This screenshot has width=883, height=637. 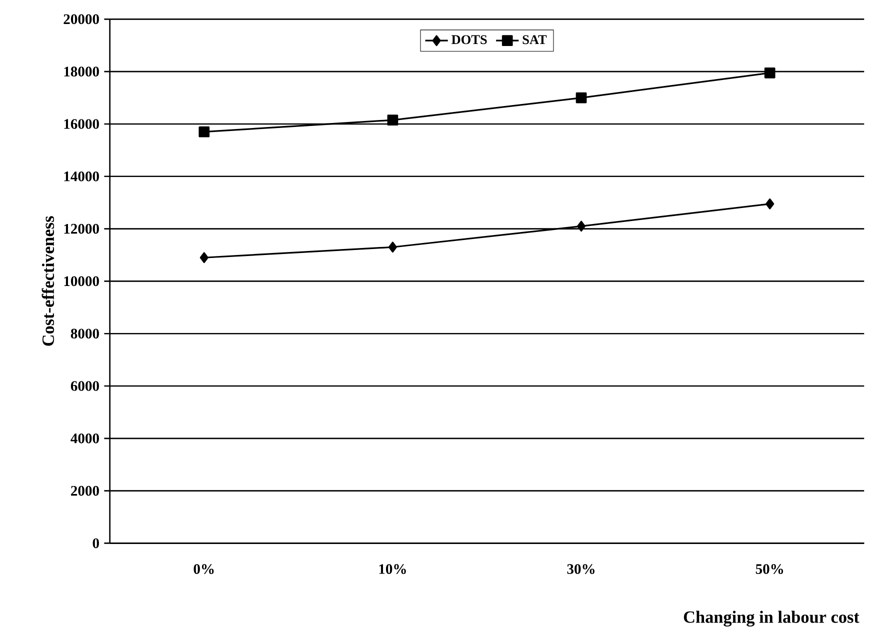 I want to click on x-axis-title: Changing in labour cost, so click(x=772, y=618).